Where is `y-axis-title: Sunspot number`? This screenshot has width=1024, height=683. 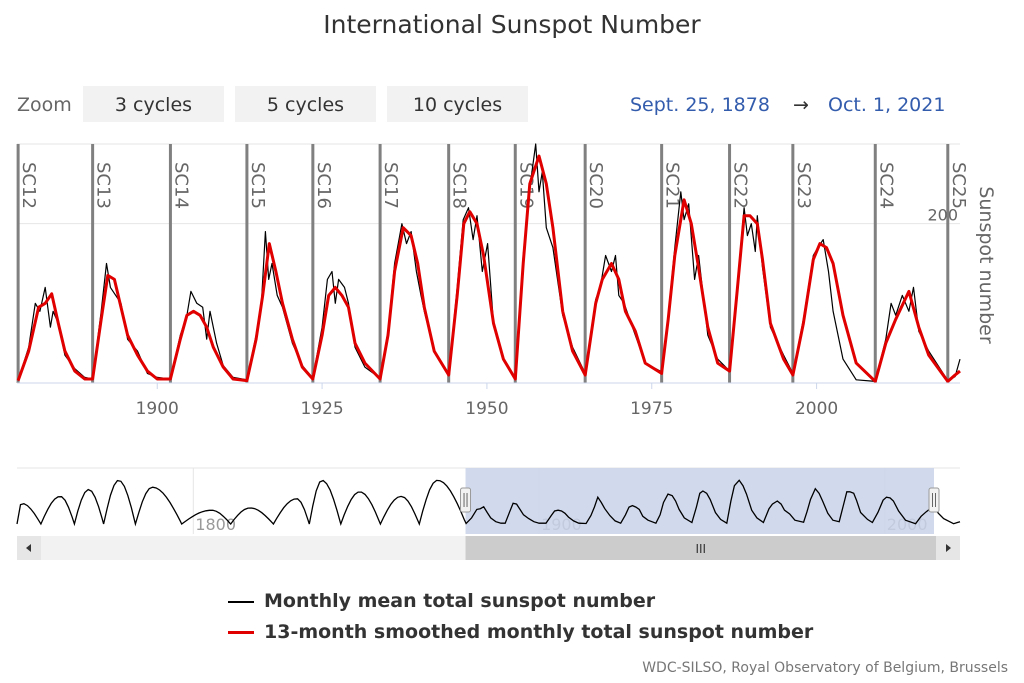 y-axis-title: Sunspot number is located at coordinates (986, 265).